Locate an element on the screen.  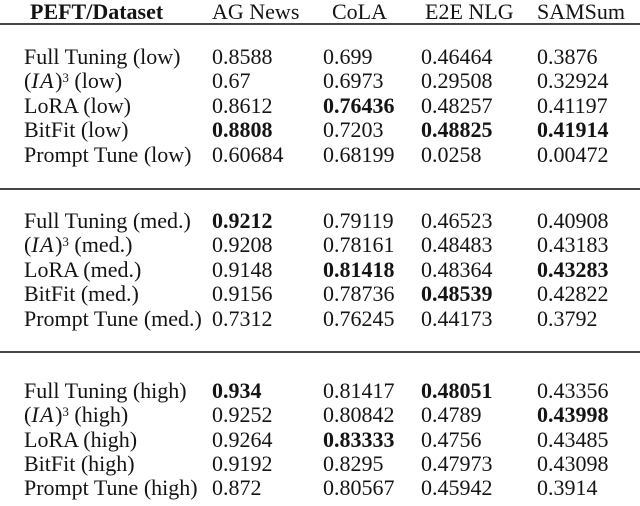
cell-samsum: 0.3876 is located at coordinates (567, 56).